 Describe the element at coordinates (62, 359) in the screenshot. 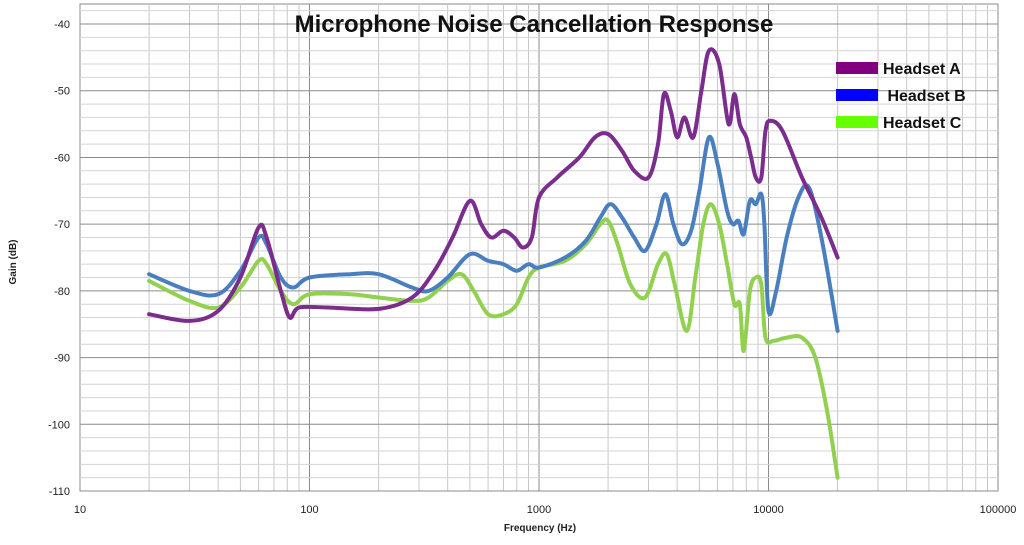

I see `y-tick-label: -90` at that location.